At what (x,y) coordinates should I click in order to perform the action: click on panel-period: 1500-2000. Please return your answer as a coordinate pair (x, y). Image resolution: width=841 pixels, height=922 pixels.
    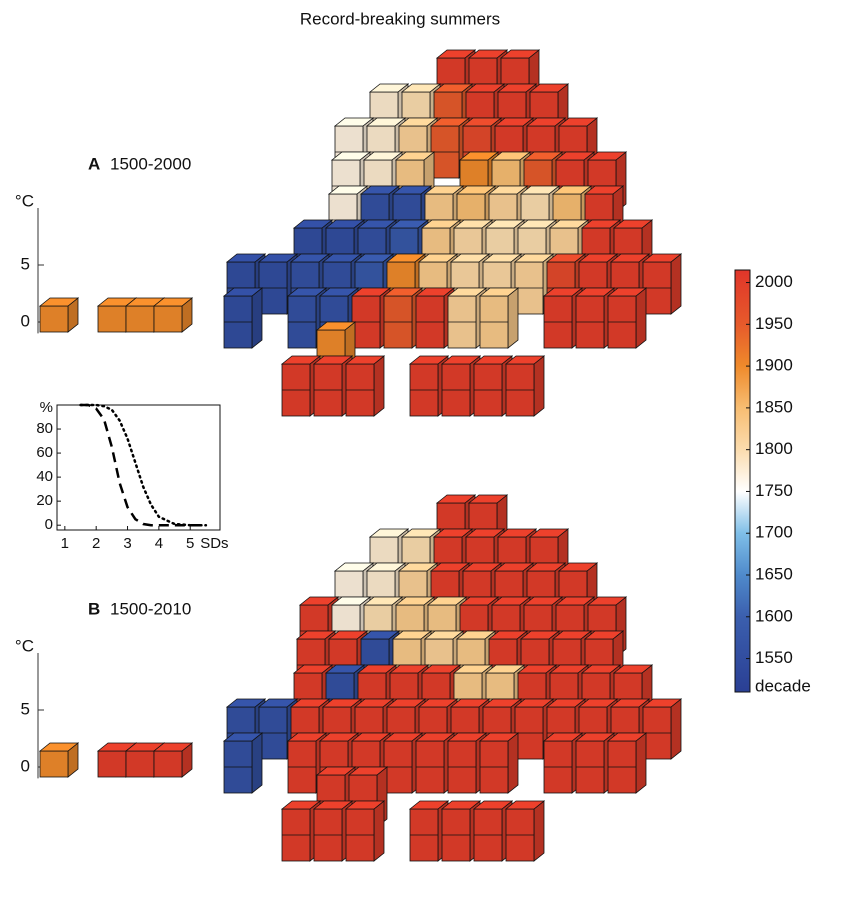
    Looking at the image, I should click on (150, 163).